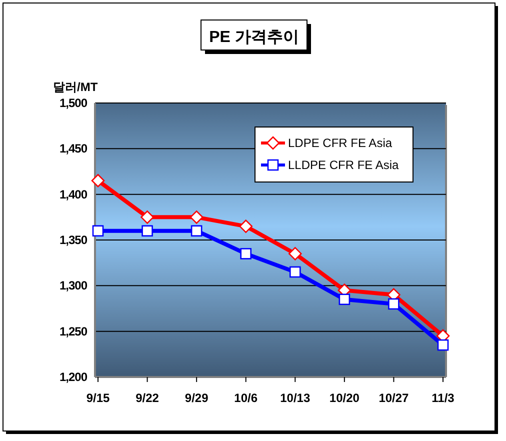 The image size is (506, 441). Describe the element at coordinates (246, 398) in the screenshot. I see `x-tick-label: 10/6` at that location.